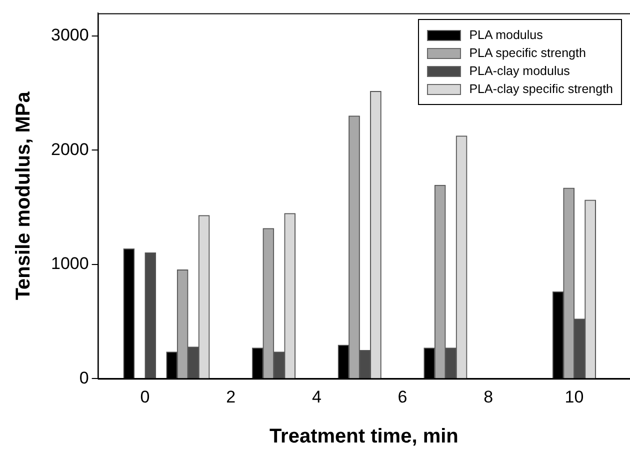 The height and width of the screenshot is (457, 630). Describe the element at coordinates (69, 35) in the screenshot. I see `y-tick-label: 3000` at that location.